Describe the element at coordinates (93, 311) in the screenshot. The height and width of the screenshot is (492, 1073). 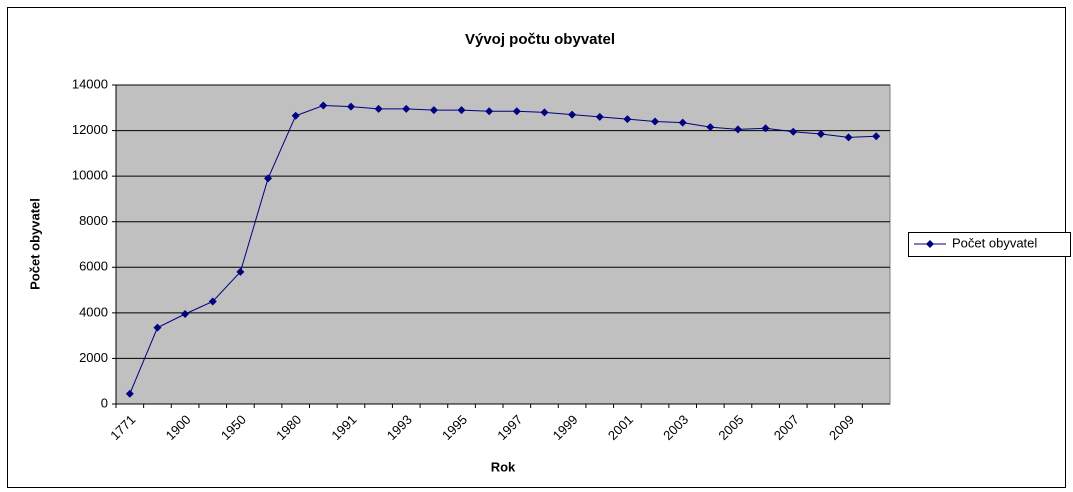
I see `y-tick-label: 4000` at that location.